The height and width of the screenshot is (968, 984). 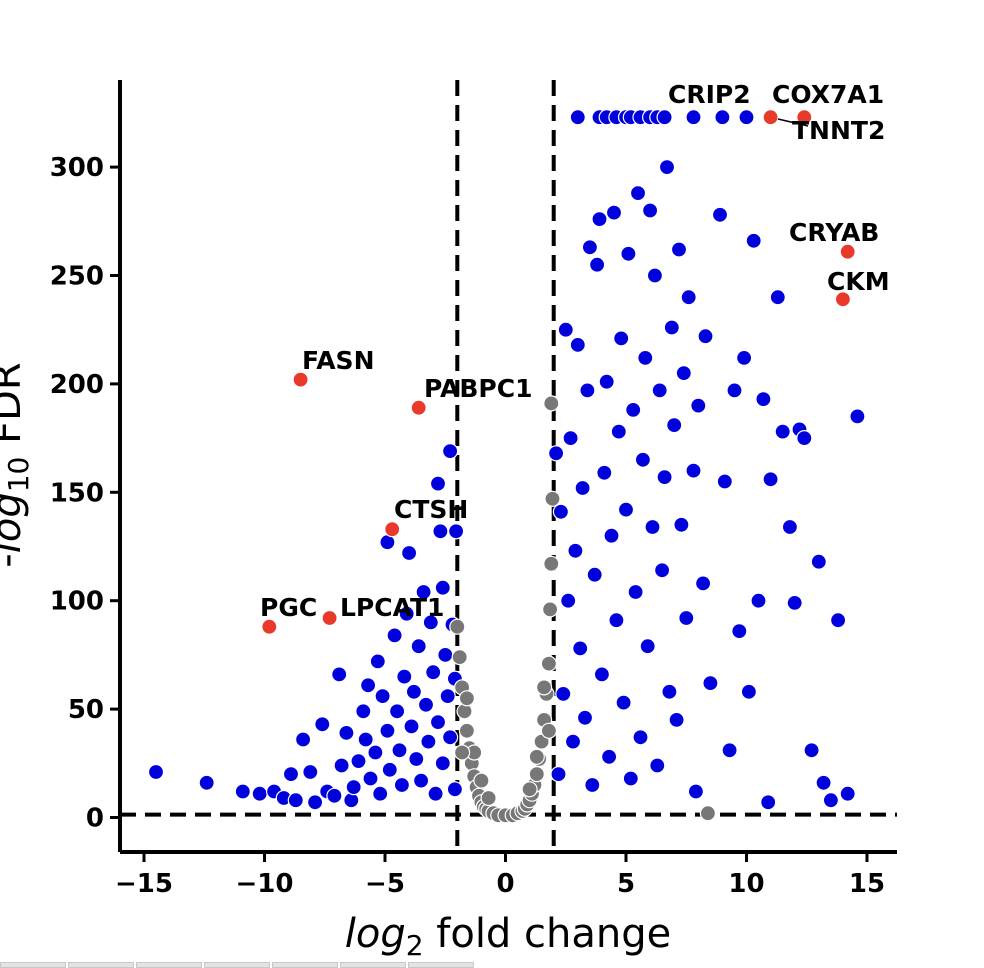 What do you see at coordinates (338, 360) in the screenshot?
I see `gene-label-fasn: FASN` at bounding box center [338, 360].